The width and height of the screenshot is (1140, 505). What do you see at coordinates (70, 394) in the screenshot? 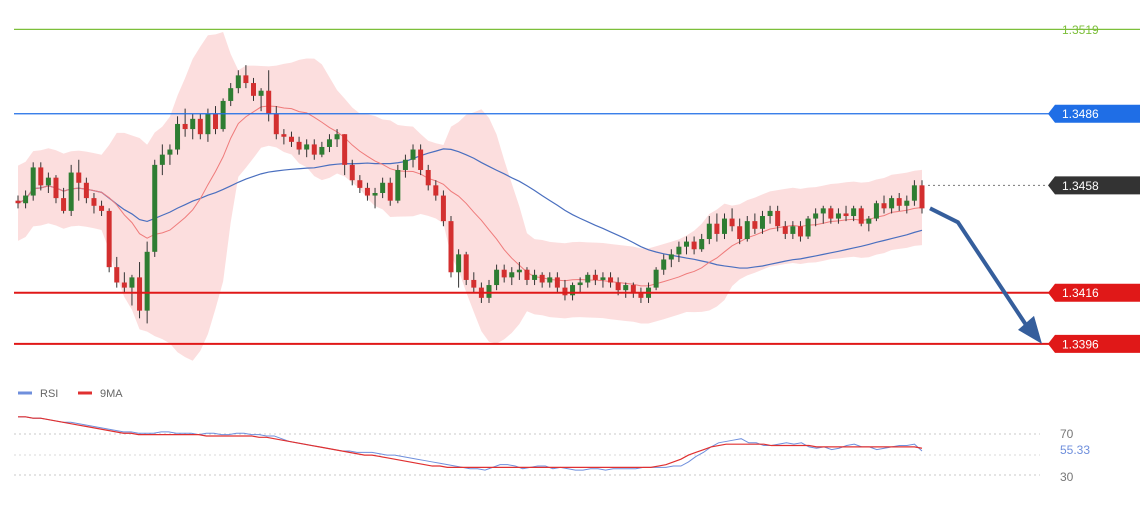
I see `rsi-legend: RSI 9MA` at bounding box center [70, 394].